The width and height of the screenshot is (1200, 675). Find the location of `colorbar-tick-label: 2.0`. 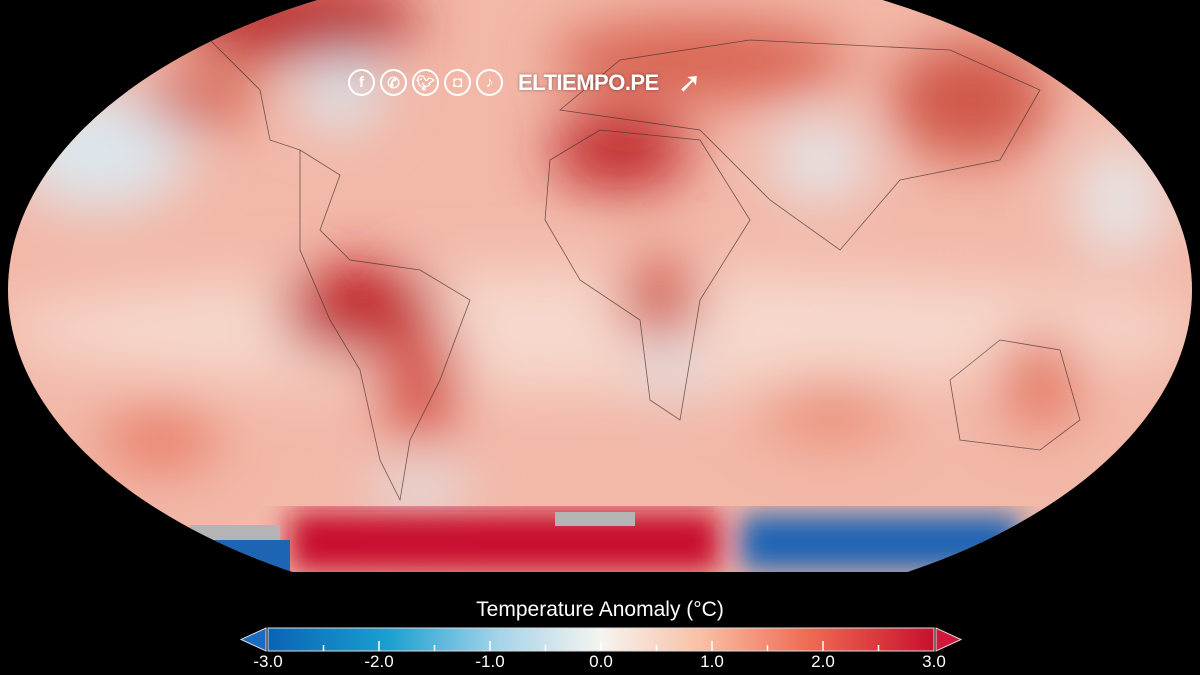

colorbar-tick-label: 2.0 is located at coordinates (823, 661).